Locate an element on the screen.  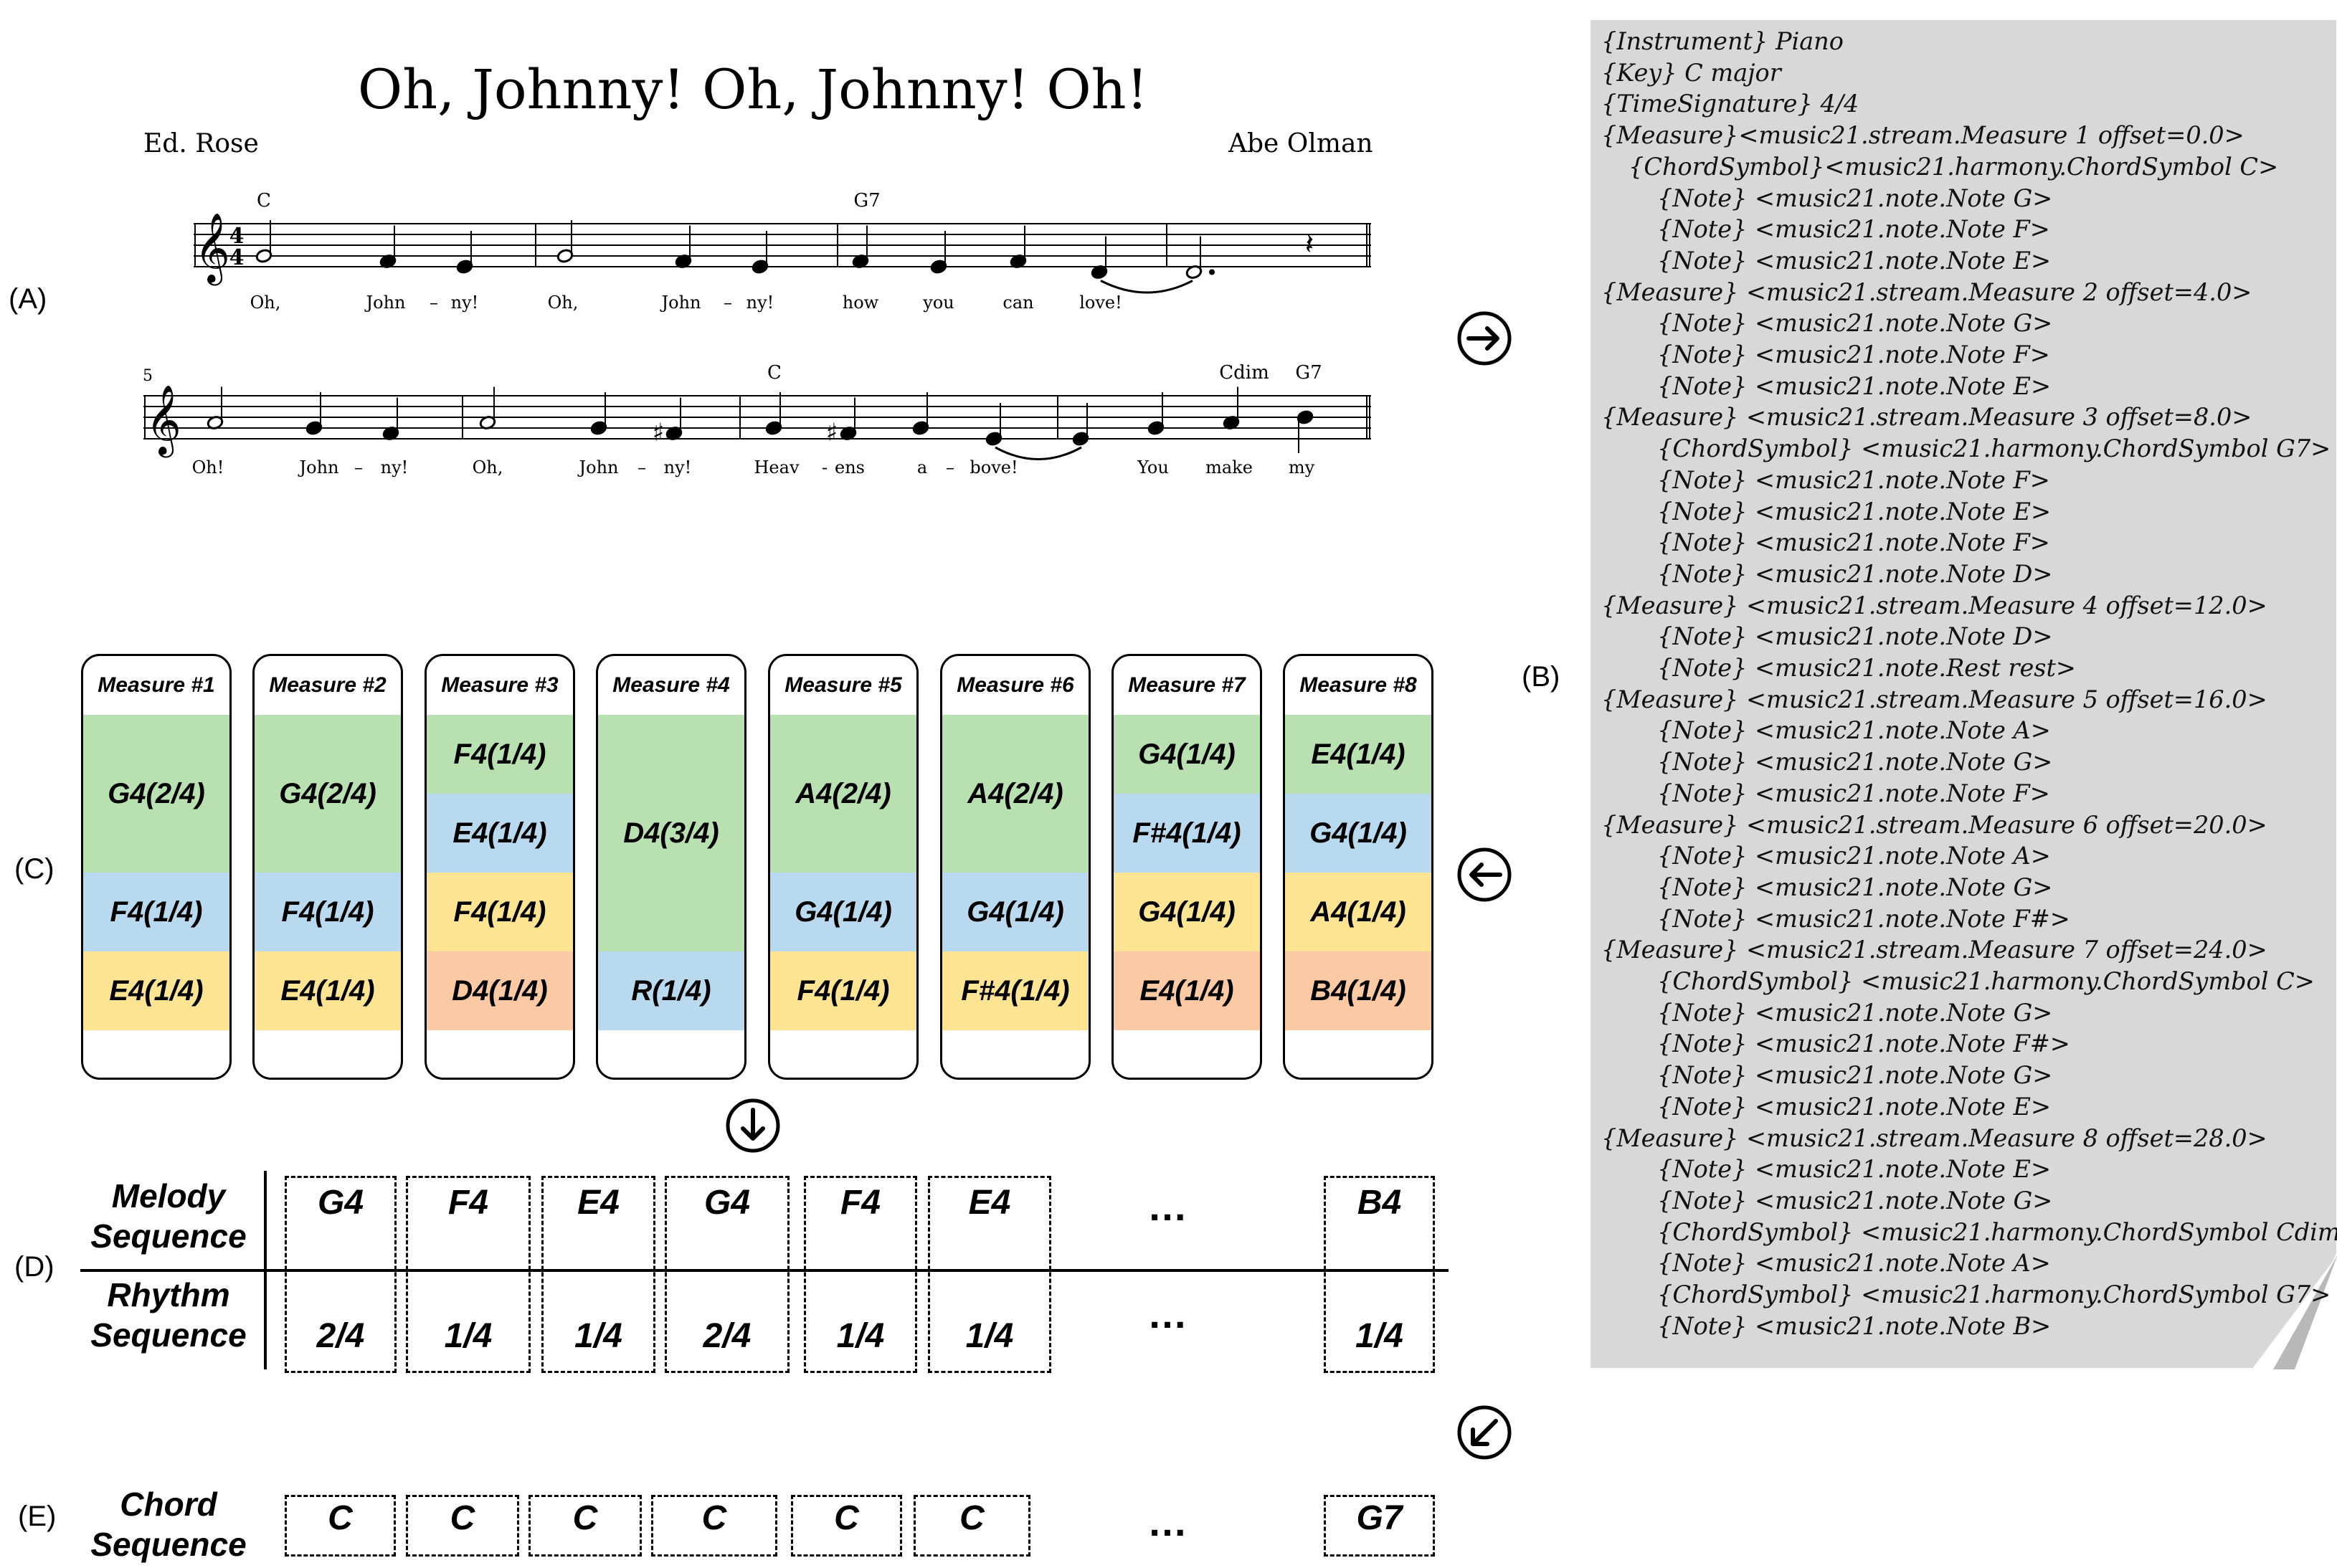
rhythm-sequence-header: Rhythm Sequence is located at coordinates (168, 1315).